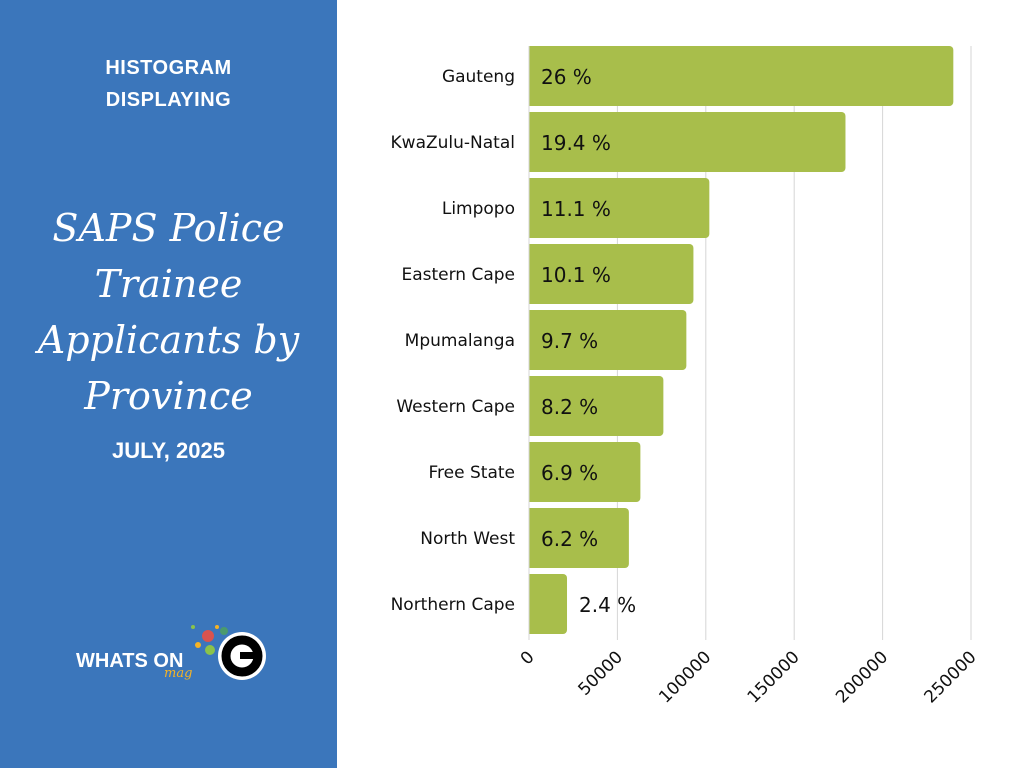 This screenshot has height=768, width=1024. I want to click on bar-limpopo, so click(619, 208).